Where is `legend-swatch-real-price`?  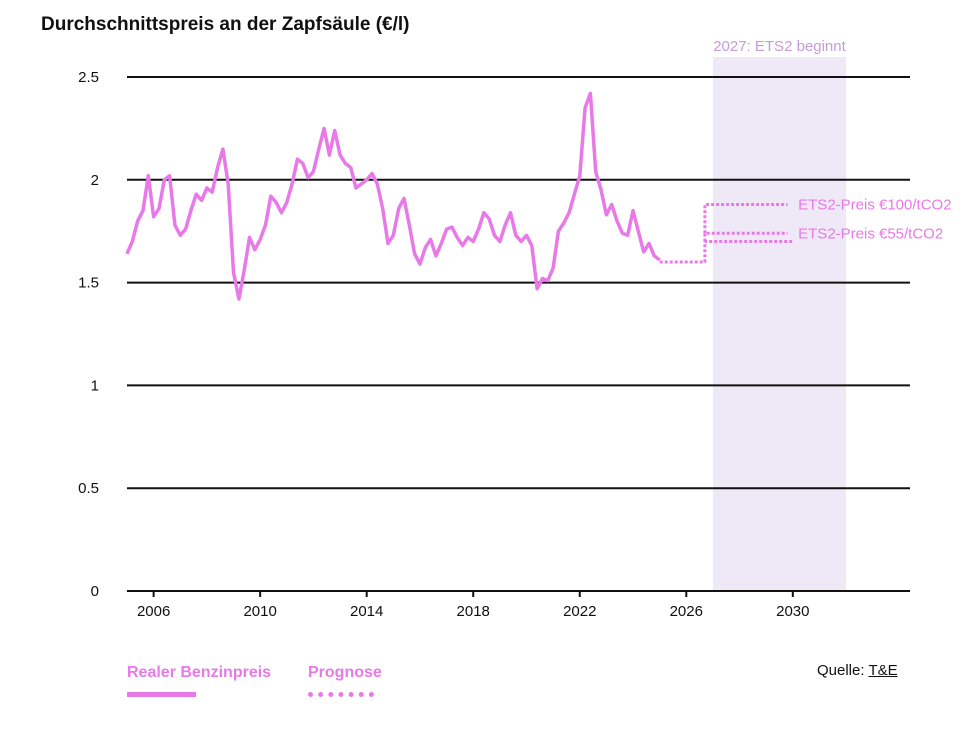 legend-swatch-real-price is located at coordinates (161, 694).